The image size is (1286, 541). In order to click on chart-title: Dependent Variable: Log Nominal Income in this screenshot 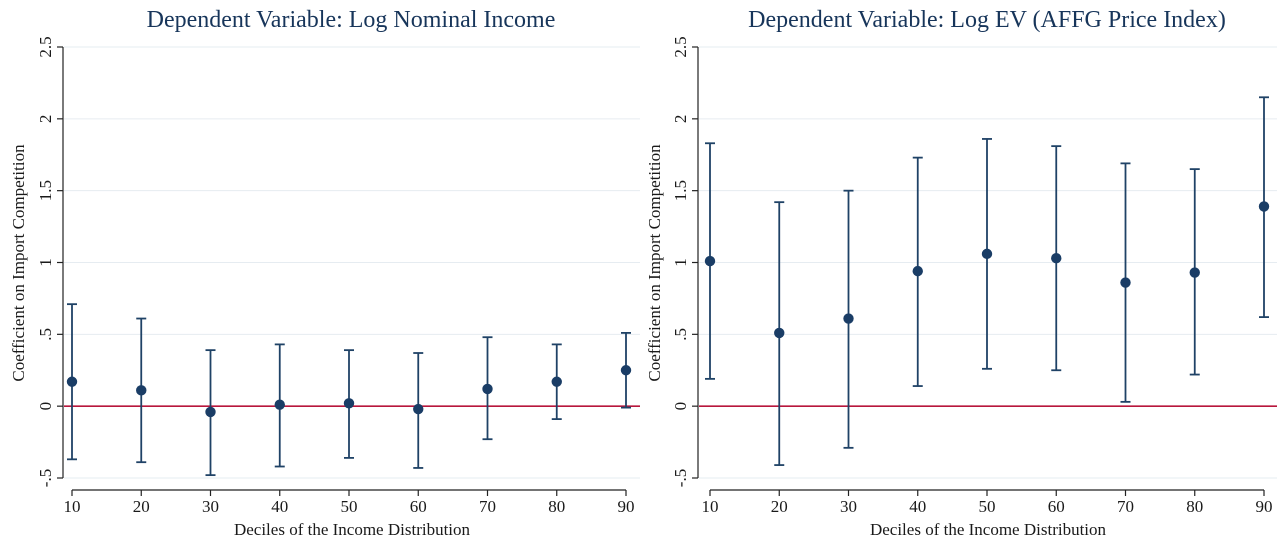, I will do `click(351, 20)`.